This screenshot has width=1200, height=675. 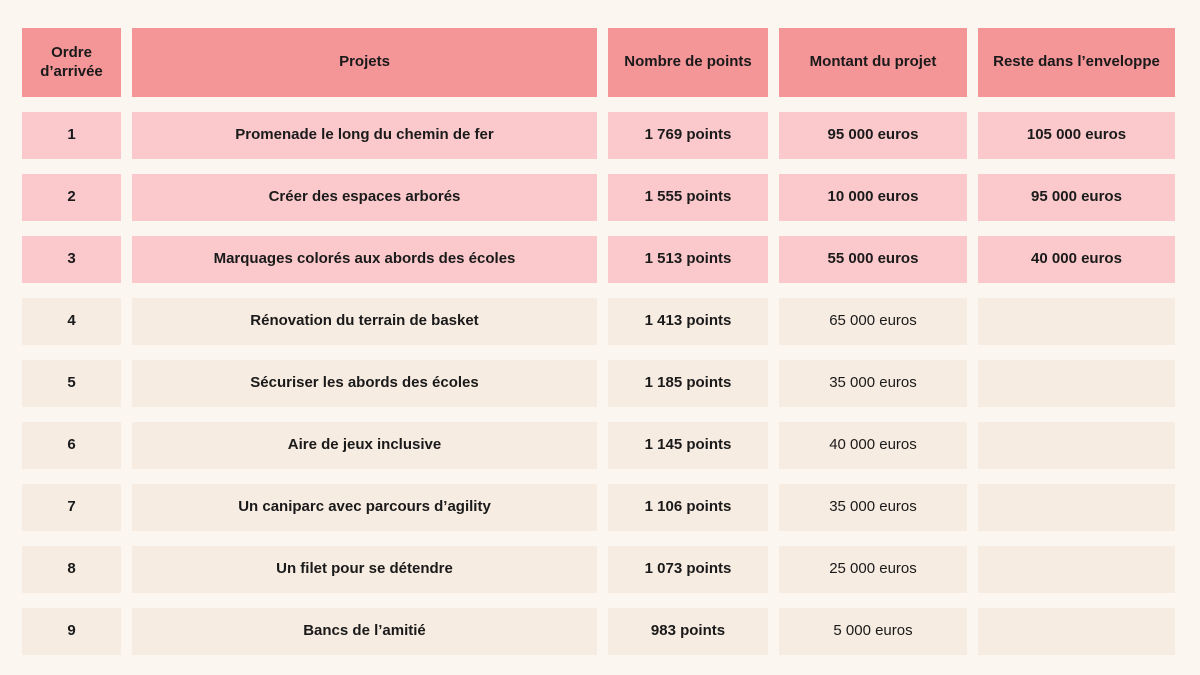 I want to click on header-reste-enveloppe: Reste dans l’enveloppe, so click(x=1076, y=62).